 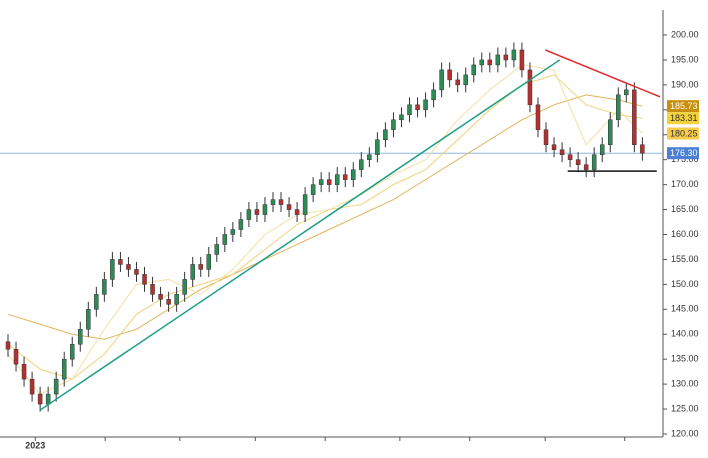 What do you see at coordinates (685, 408) in the screenshot?
I see `y-tick-label: 125.00` at bounding box center [685, 408].